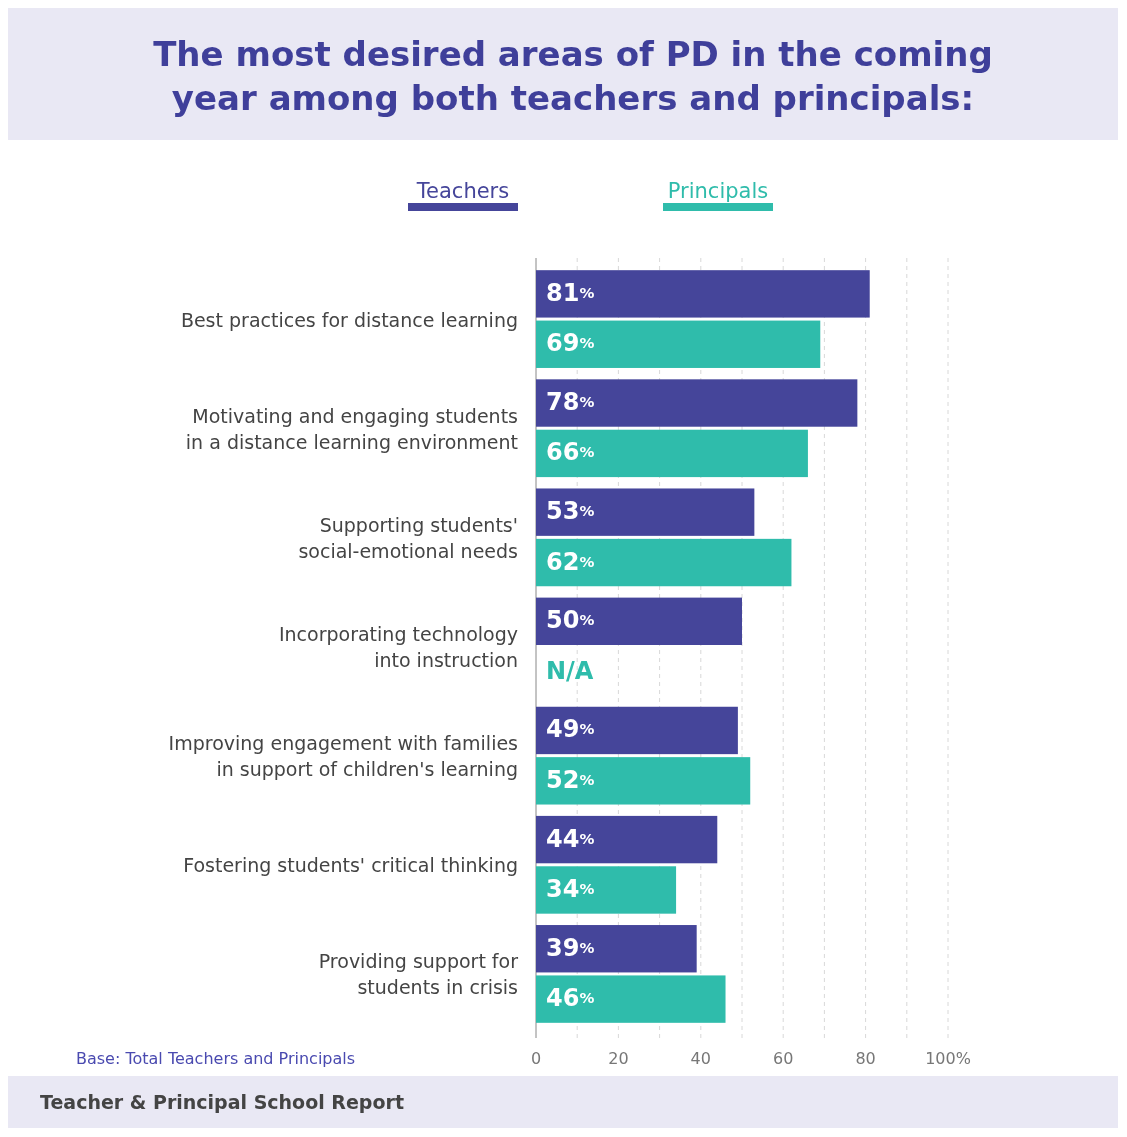  What do you see at coordinates (570, 511) in the screenshot?
I see `data-label: 53%` at bounding box center [570, 511].